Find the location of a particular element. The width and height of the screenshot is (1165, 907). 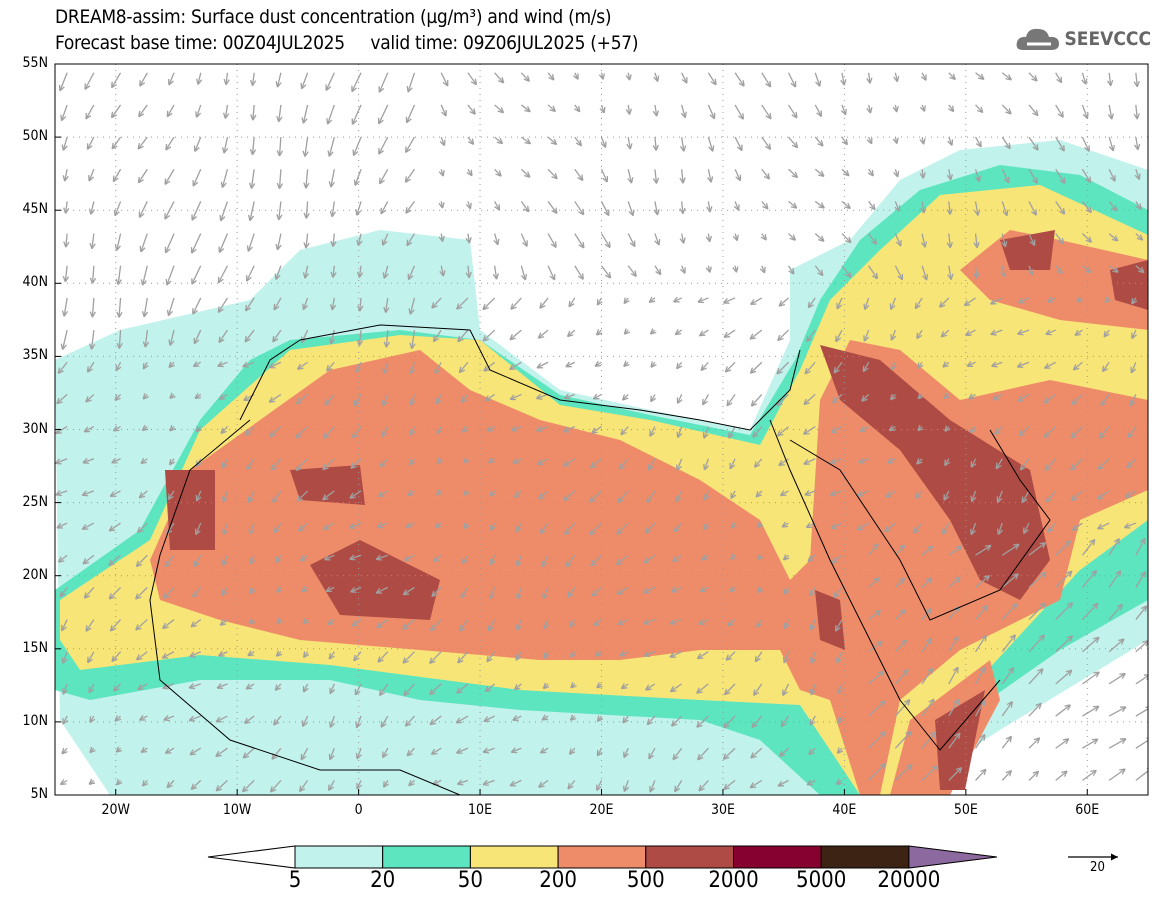

lat-label: 30N is located at coordinates (35, 428).